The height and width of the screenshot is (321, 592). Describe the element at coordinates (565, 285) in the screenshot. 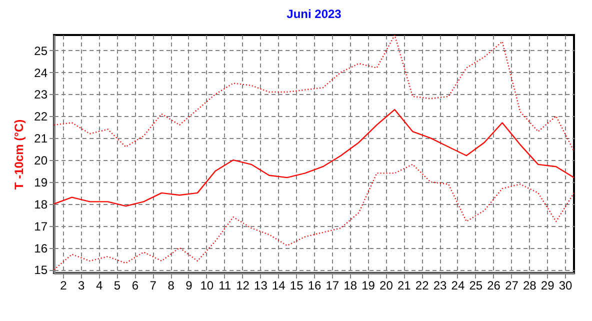

I see `x-tick-label: 30` at that location.